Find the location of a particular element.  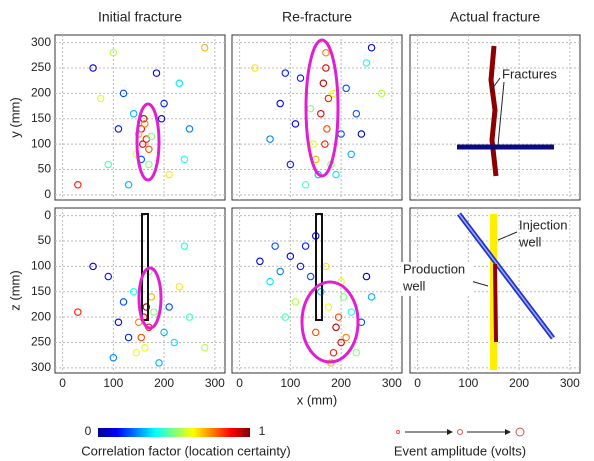

plot-area is located at coordinates (317, 117).